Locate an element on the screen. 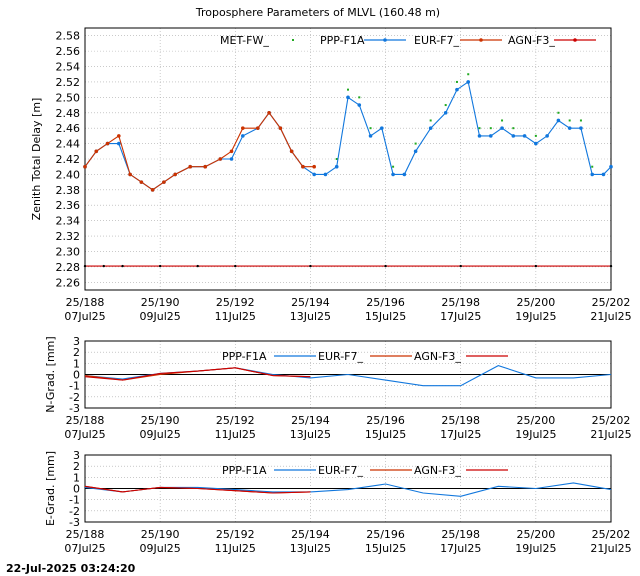  y-tick-label: 2.26 is located at coordinates (68, 282).